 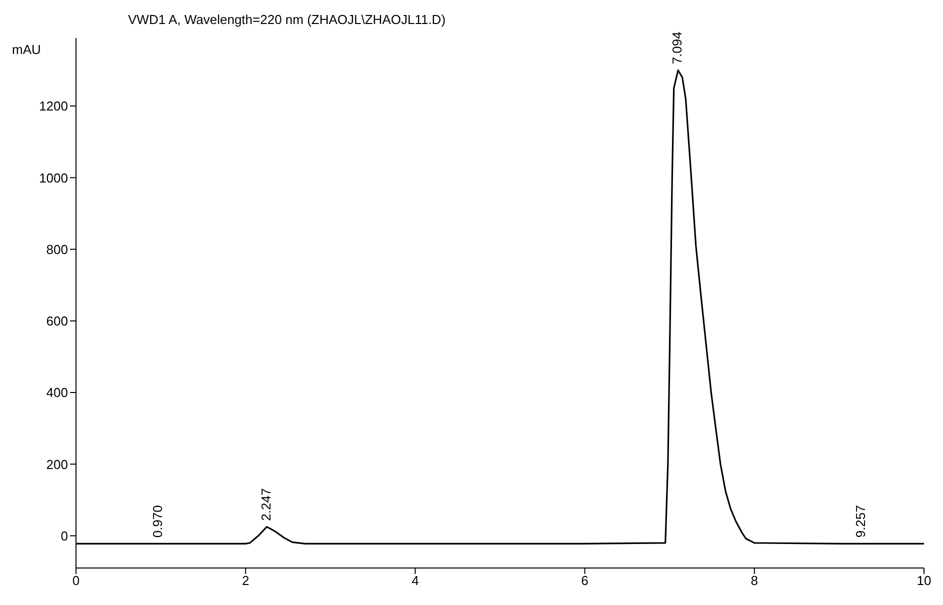 What do you see at coordinates (26, 49) in the screenshot?
I see `y-axis-title: mAU` at bounding box center [26, 49].